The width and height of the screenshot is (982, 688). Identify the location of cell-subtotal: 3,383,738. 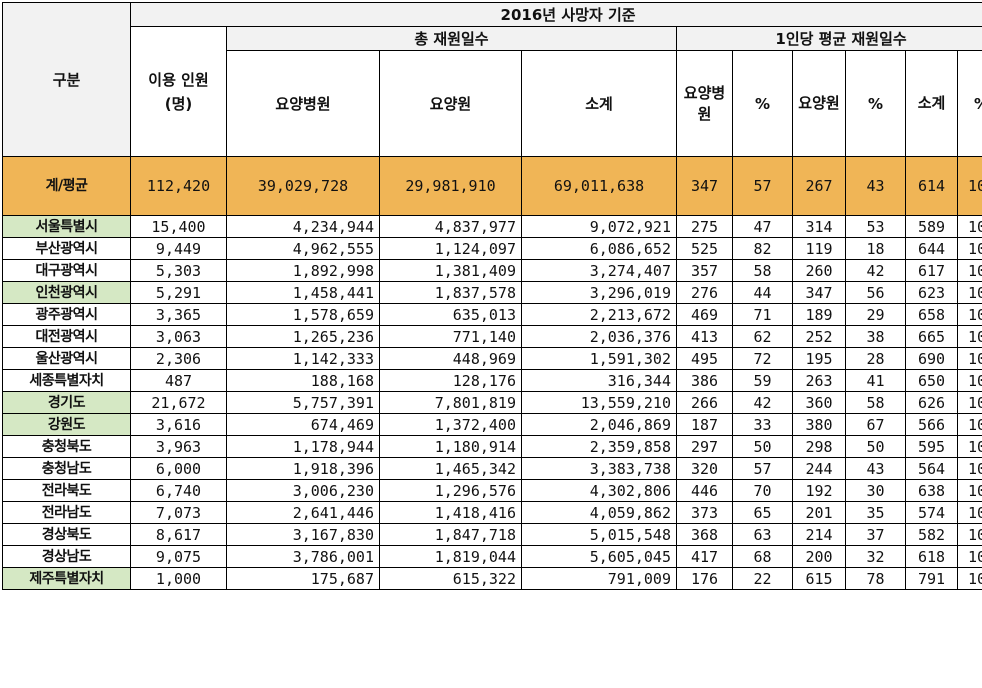
(599, 469).